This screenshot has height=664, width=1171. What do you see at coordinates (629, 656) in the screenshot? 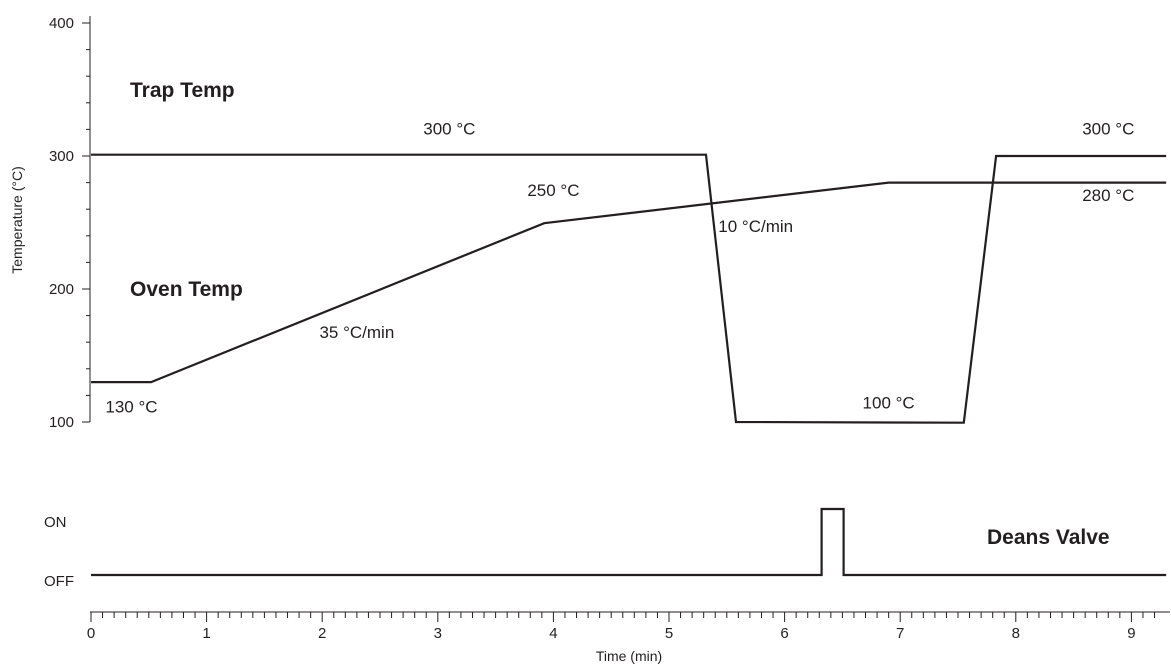
I see `x-axis-title: Time (min)` at bounding box center [629, 656].